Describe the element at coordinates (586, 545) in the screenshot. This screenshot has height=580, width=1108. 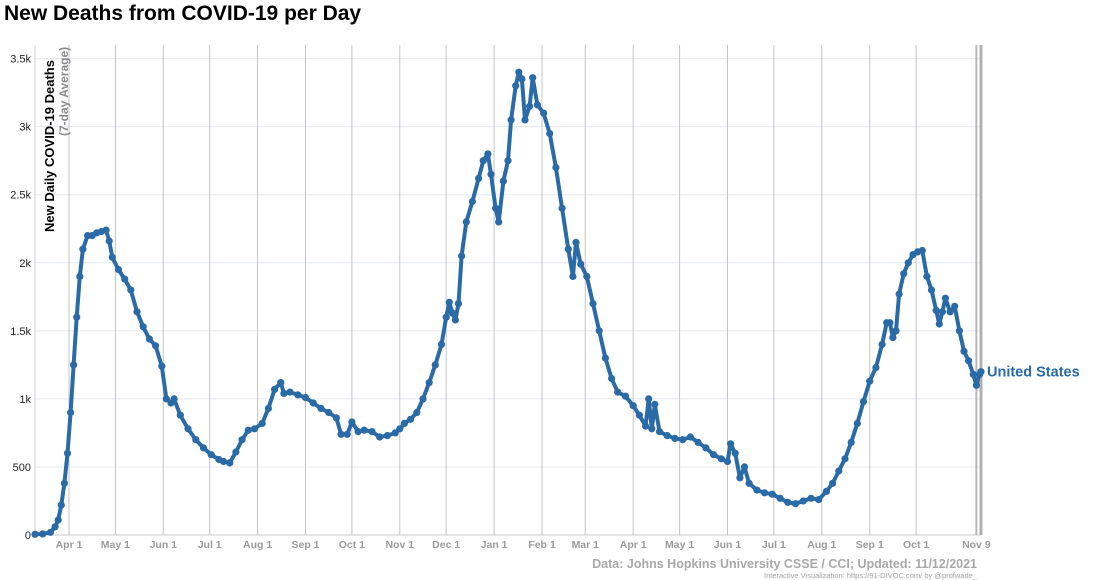
I see `x-tick-label: Mar 1` at that location.